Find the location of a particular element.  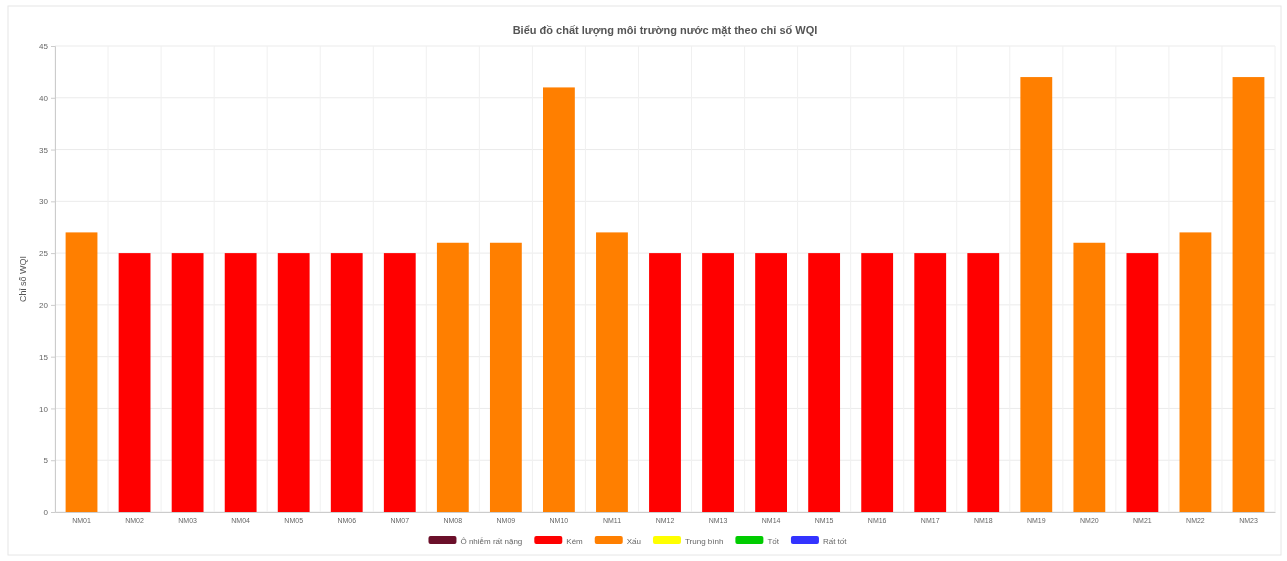

y-tick-label: 10 is located at coordinates (44, 409).